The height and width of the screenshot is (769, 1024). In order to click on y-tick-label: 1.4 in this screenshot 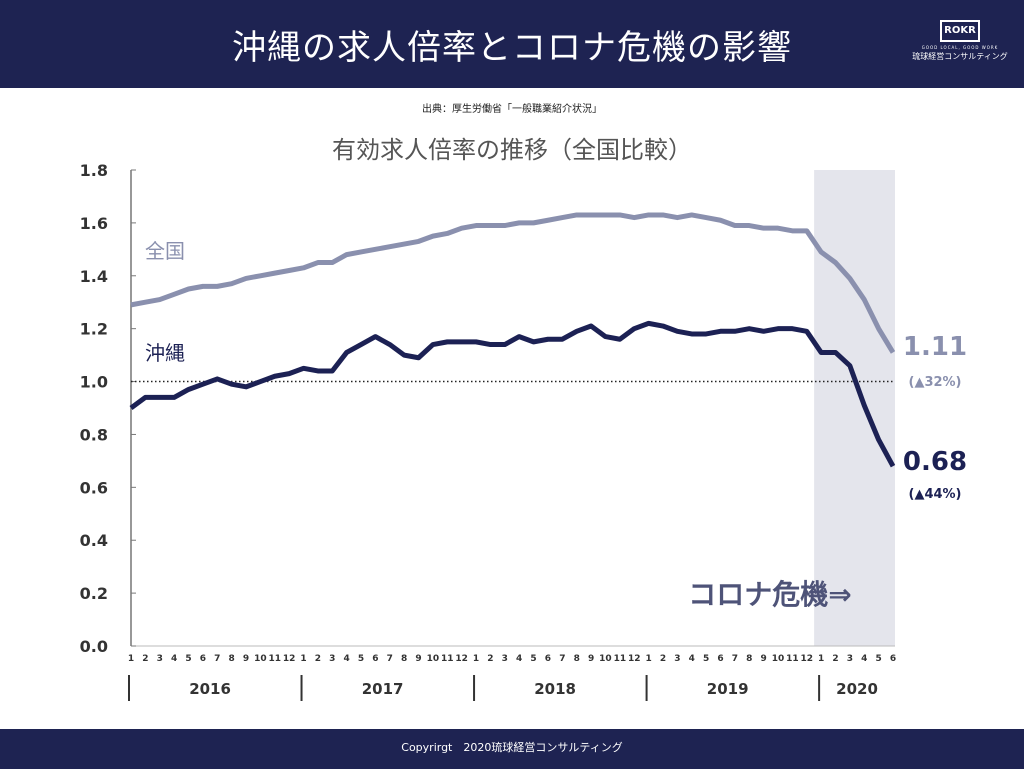, I will do `click(94, 276)`.